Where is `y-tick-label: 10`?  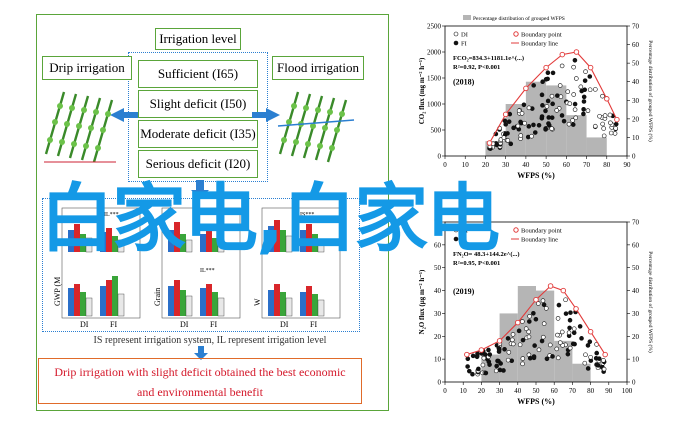
y-tick-label: 10 is located at coordinates (438, 360).